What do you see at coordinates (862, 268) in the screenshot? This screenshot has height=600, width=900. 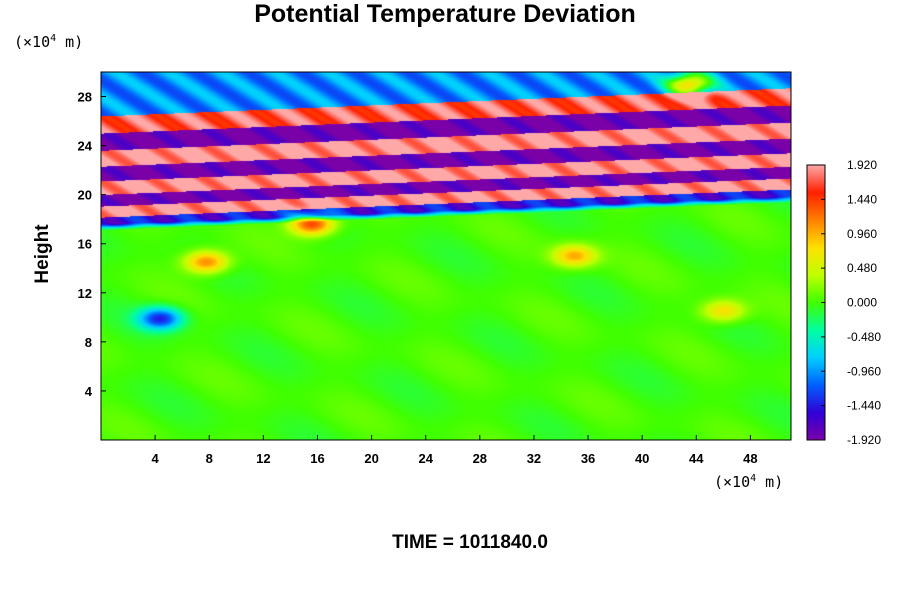 I see `colorbar-tick-label: 0.480` at bounding box center [862, 268].